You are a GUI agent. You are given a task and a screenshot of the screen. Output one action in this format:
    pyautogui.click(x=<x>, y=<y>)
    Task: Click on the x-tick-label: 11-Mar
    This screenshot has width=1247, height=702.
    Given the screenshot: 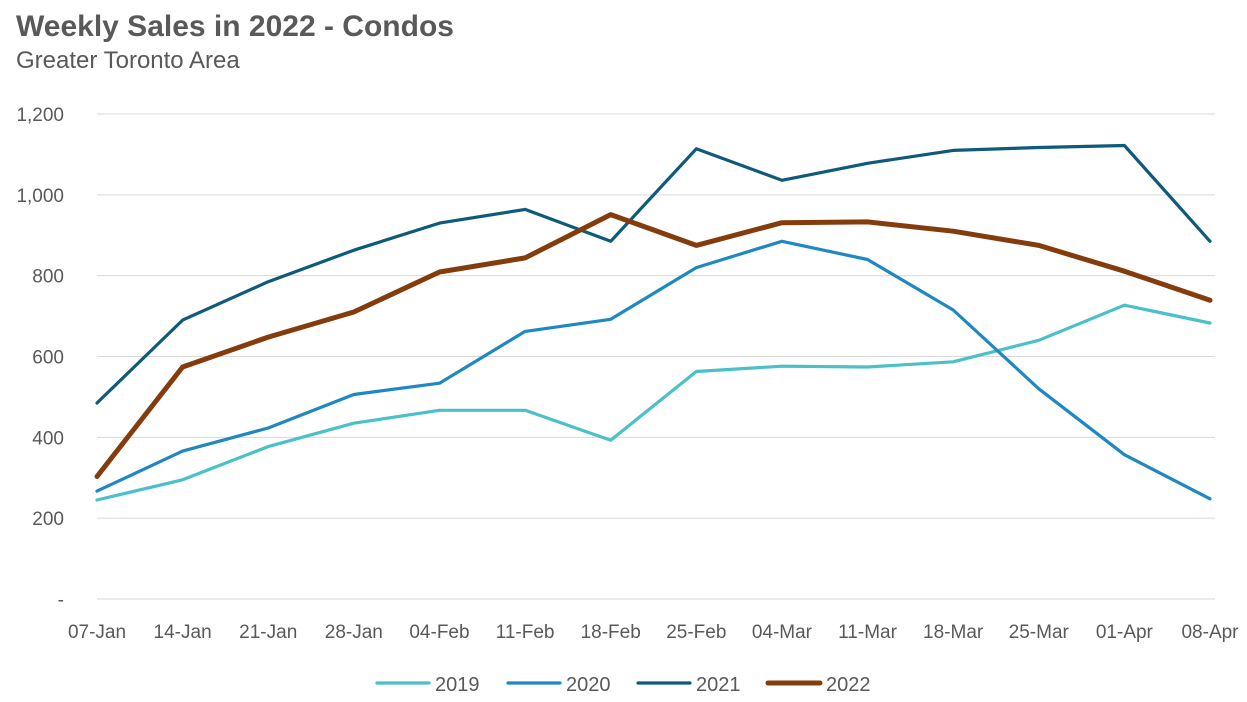 What is the action you would take?
    pyautogui.click(x=867, y=632)
    